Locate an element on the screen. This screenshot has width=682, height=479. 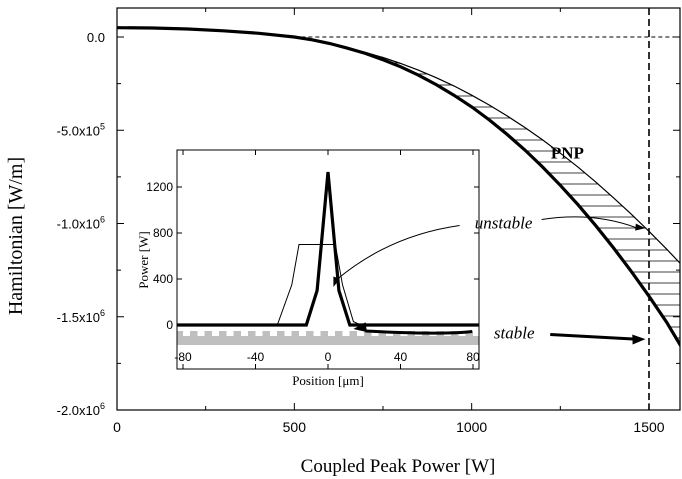
x-tick-label: 1000 is located at coordinates (471, 427).